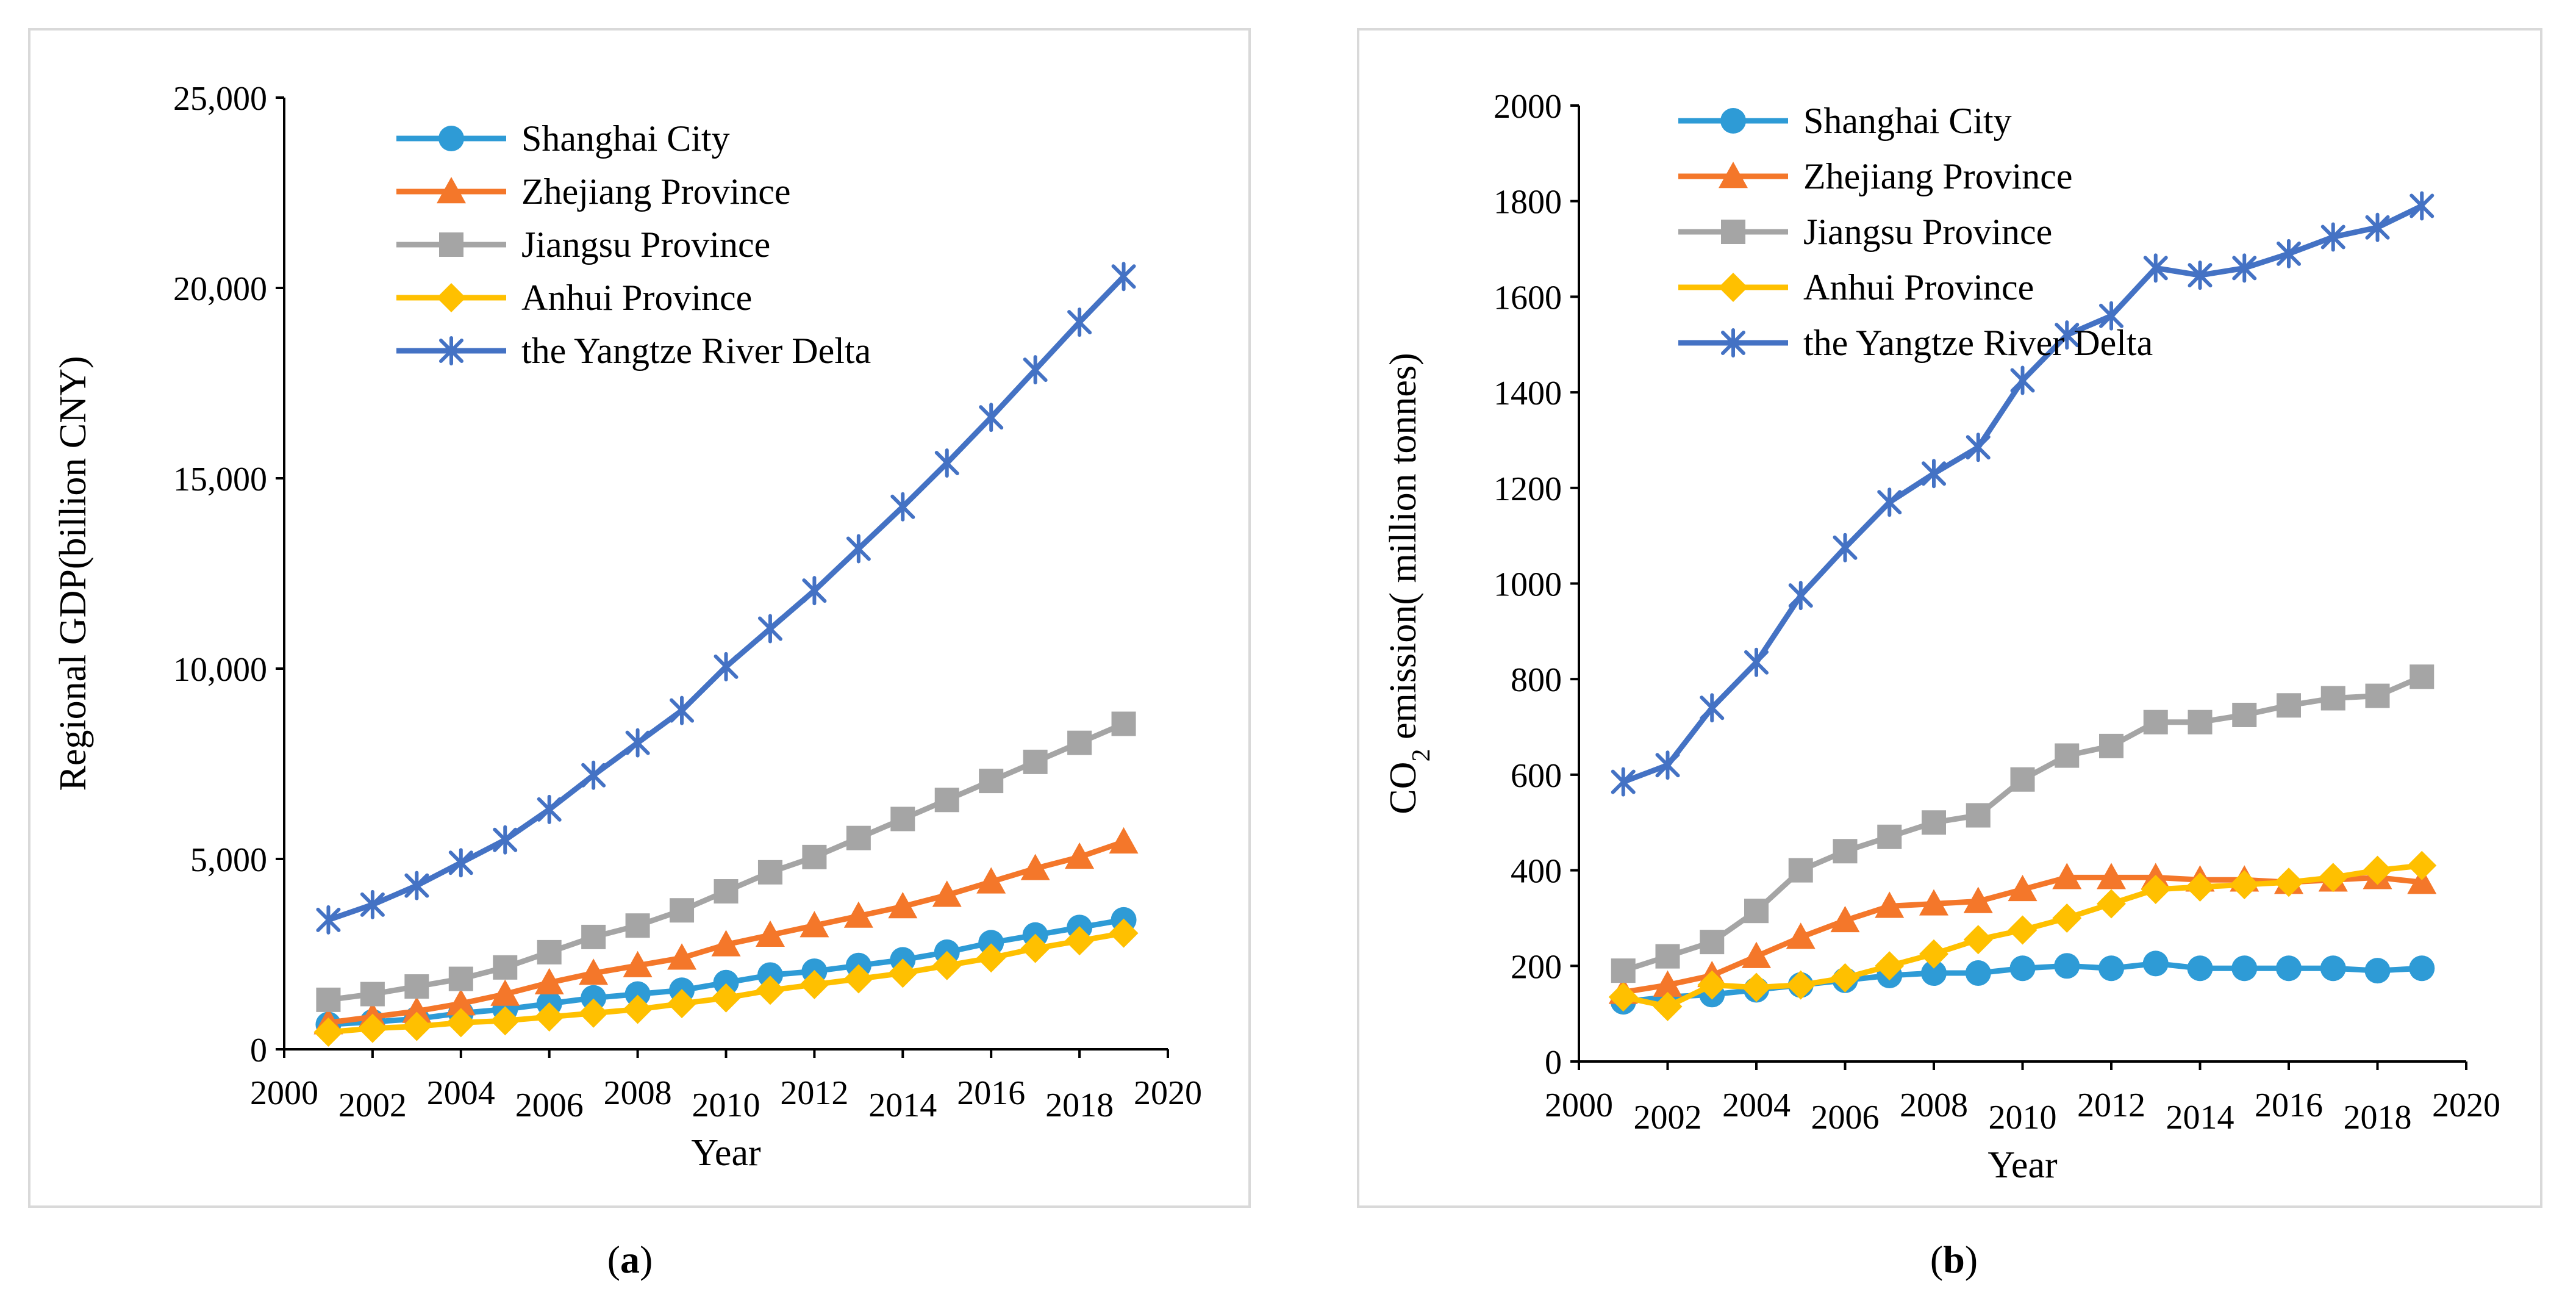 The height and width of the screenshot is (1311, 2576). What do you see at coordinates (220, 479) in the screenshot?
I see `y-tick-label: 15,000` at bounding box center [220, 479].